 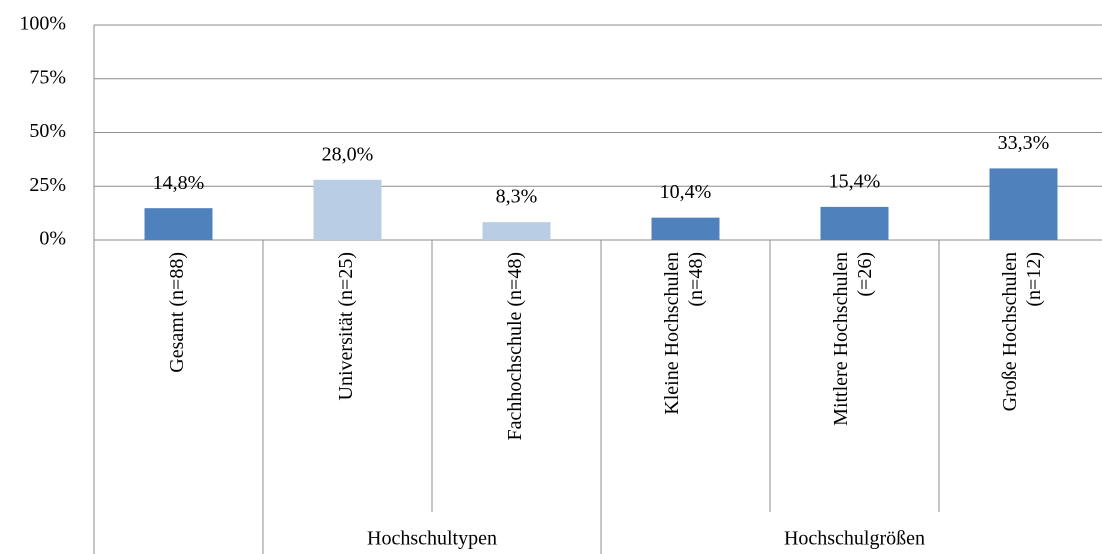 I want to click on y-tick-label: 100%, so click(x=42, y=24).